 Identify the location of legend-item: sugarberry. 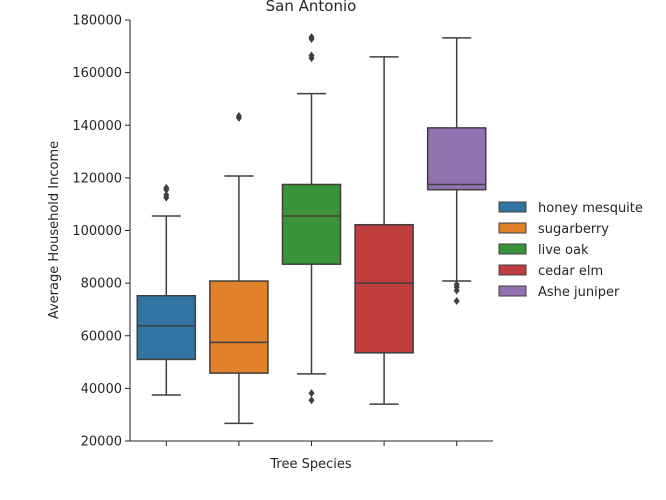
(553, 229).